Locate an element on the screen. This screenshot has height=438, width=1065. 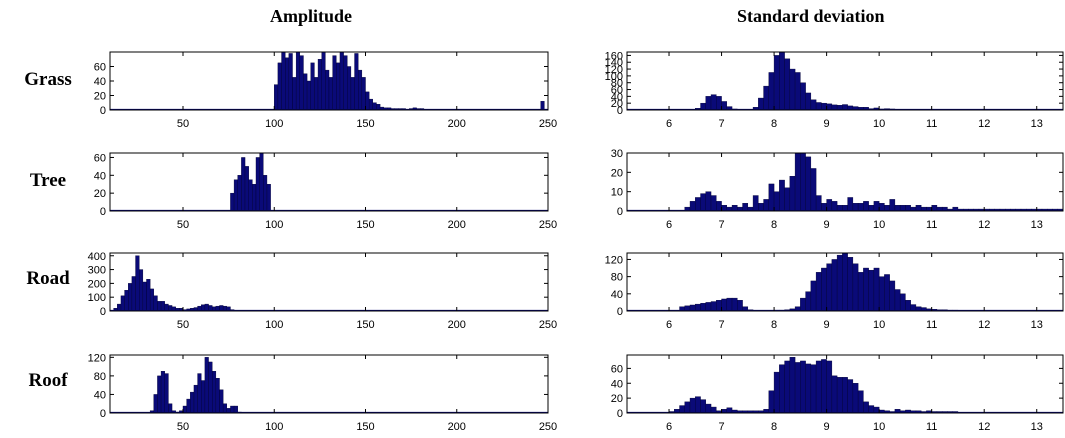
x-tick-label: 200 is located at coordinates (457, 325).